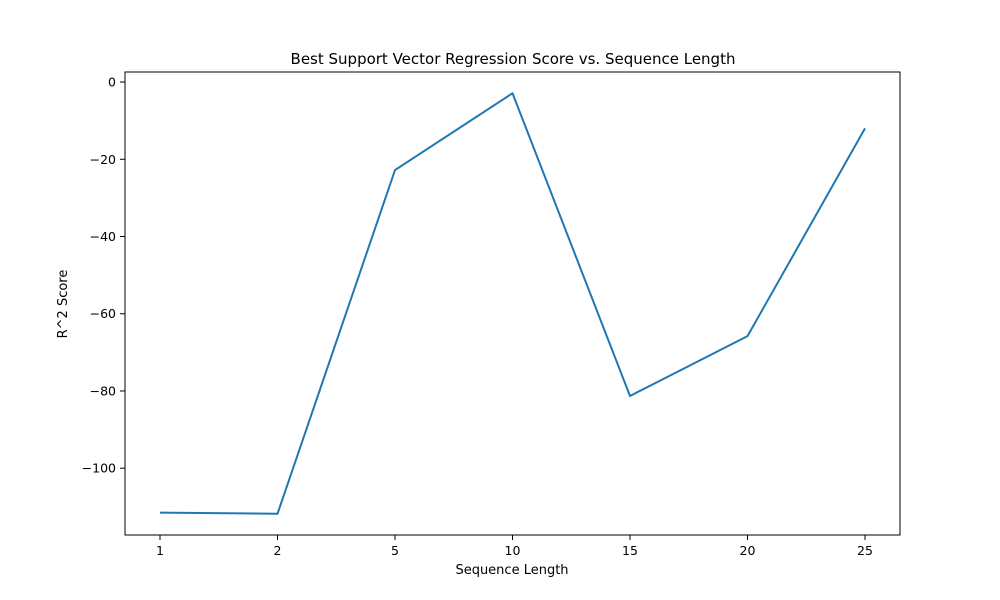  Describe the element at coordinates (103, 313) in the screenshot. I see `y-tick-label: −60` at that location.